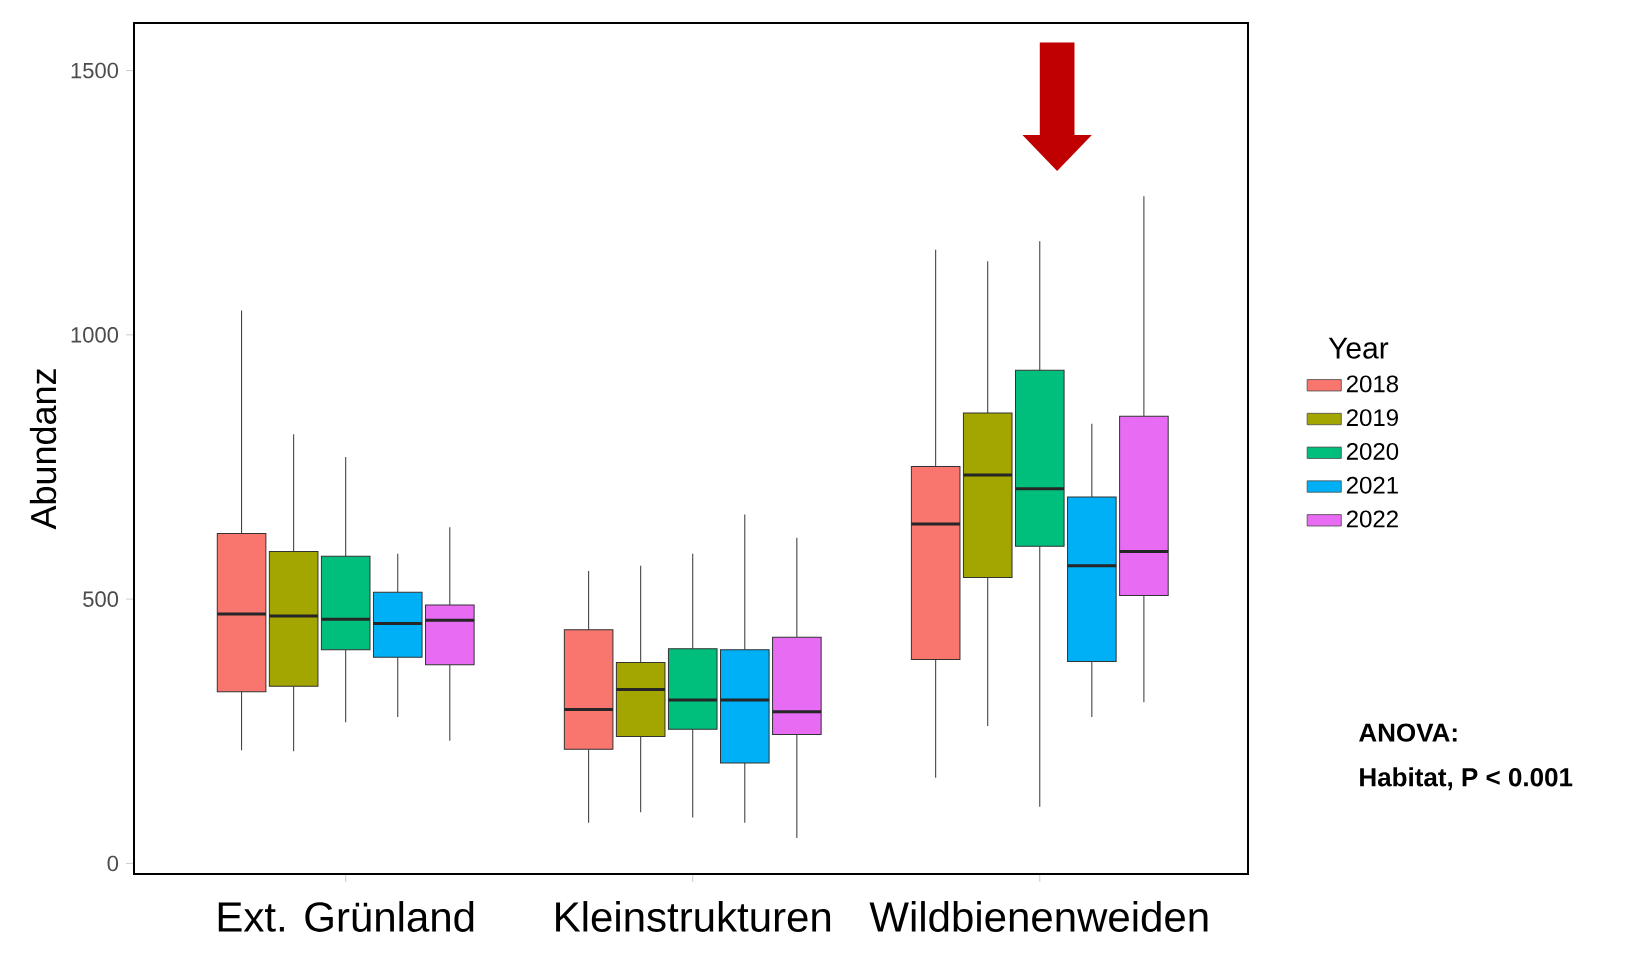 The image size is (1644, 973). I want to click on text: Habitat, P < 0.001, so click(1466, 779).